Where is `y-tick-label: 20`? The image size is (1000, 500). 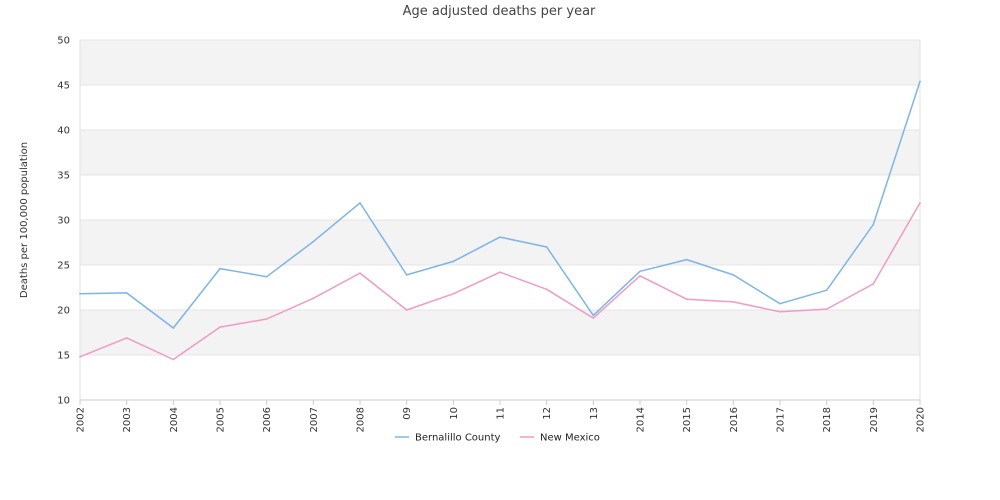
y-tick-label: 20 is located at coordinates (63, 311).